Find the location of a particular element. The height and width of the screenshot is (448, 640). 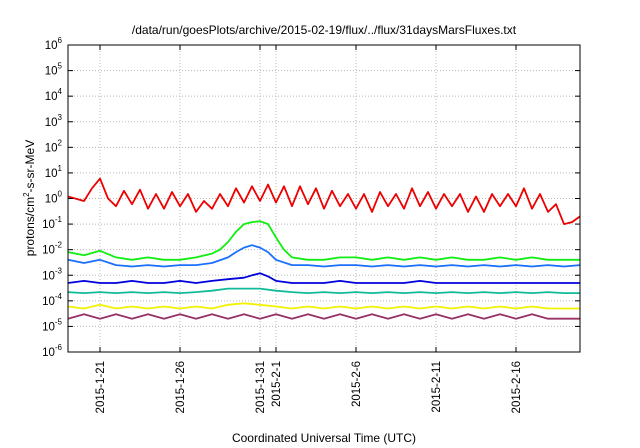

y-tick-label: 10⁻¹ is located at coordinates (52, 223).